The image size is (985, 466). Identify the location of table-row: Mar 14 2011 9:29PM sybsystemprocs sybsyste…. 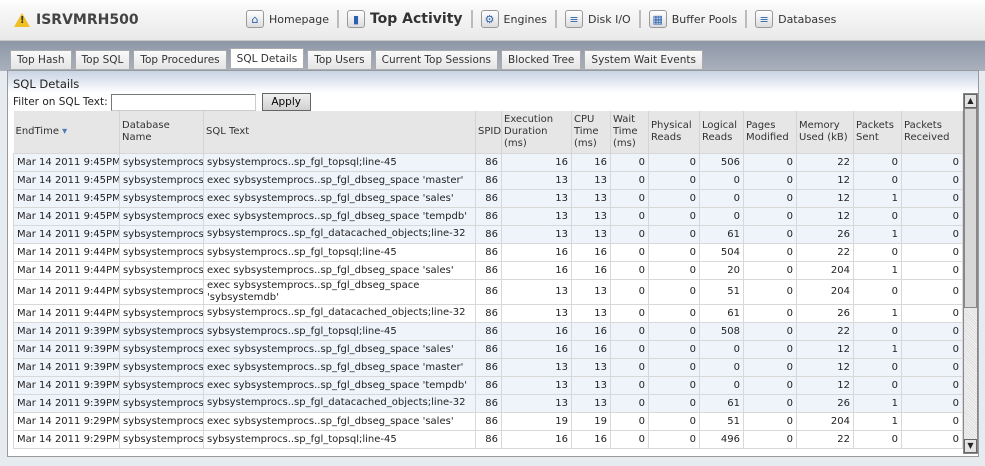
(488, 439).